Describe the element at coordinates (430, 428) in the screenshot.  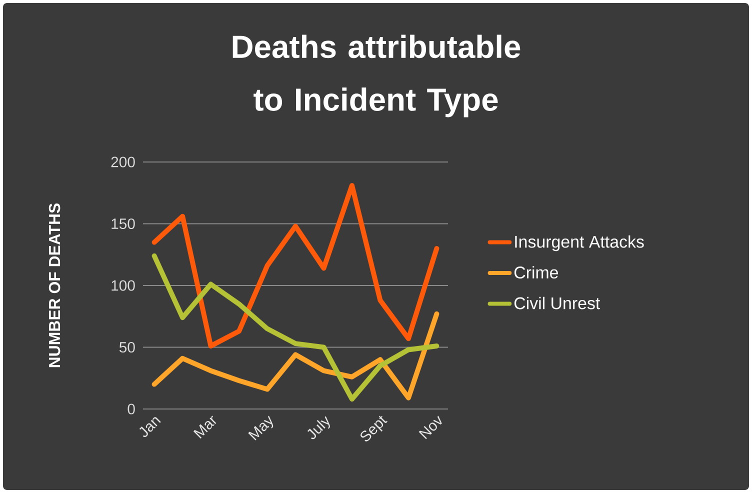
I see `x-tick-label: Nov` at that location.